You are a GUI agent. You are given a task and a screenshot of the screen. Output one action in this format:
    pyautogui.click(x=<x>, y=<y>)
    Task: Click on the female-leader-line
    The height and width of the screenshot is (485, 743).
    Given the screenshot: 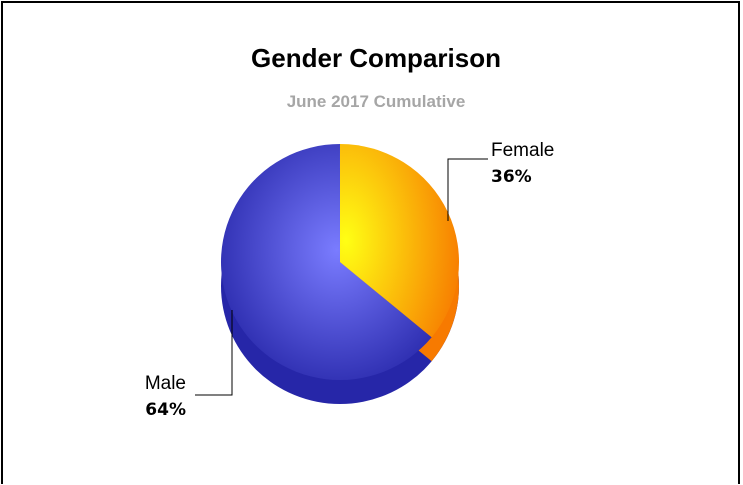 What is the action you would take?
    pyautogui.click(x=467, y=189)
    